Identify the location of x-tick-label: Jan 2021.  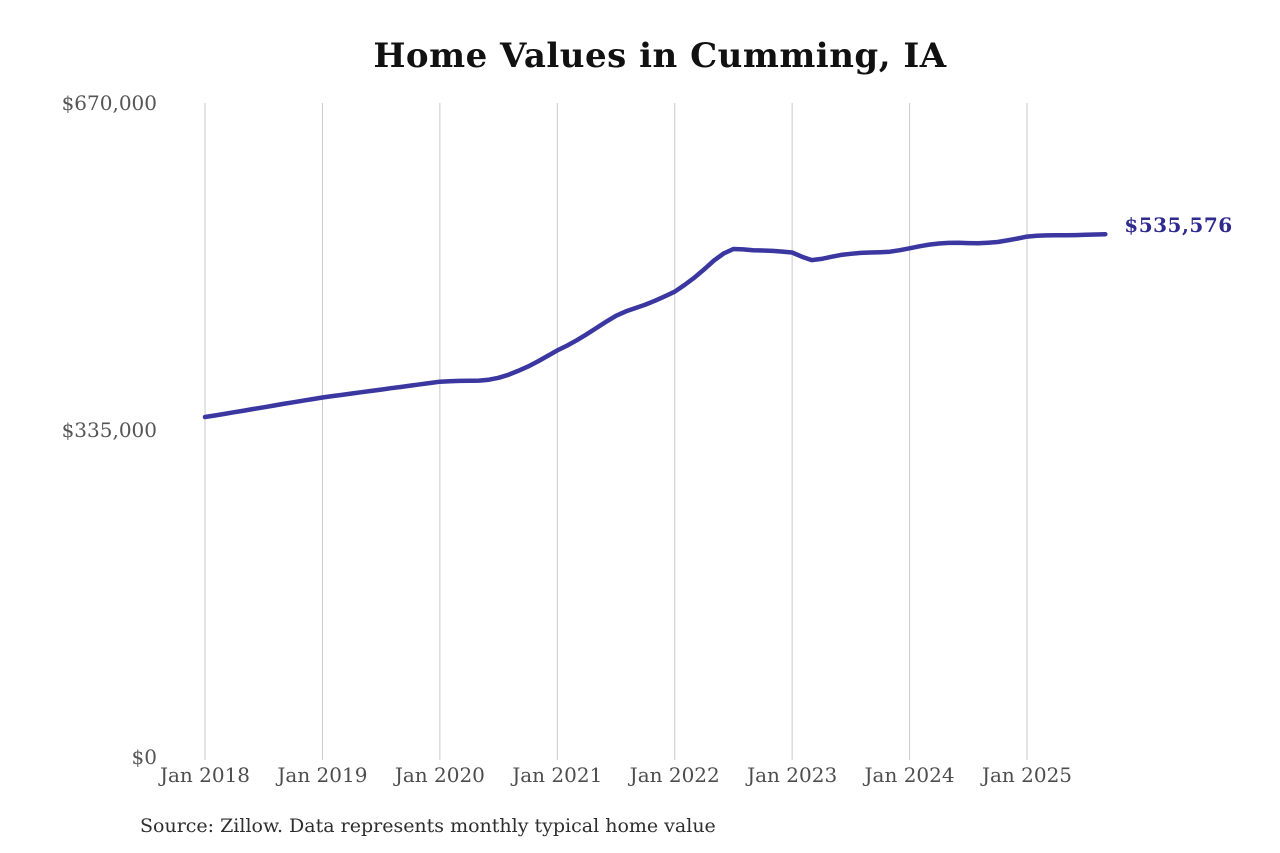
(557, 775).